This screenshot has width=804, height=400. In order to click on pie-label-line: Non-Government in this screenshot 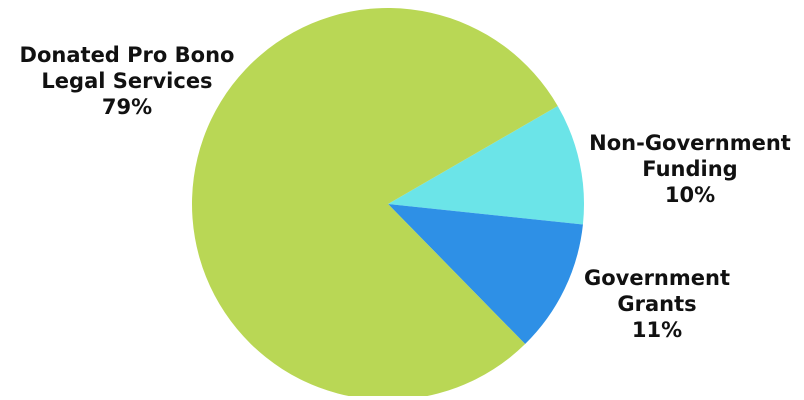, I will do `click(690, 143)`.